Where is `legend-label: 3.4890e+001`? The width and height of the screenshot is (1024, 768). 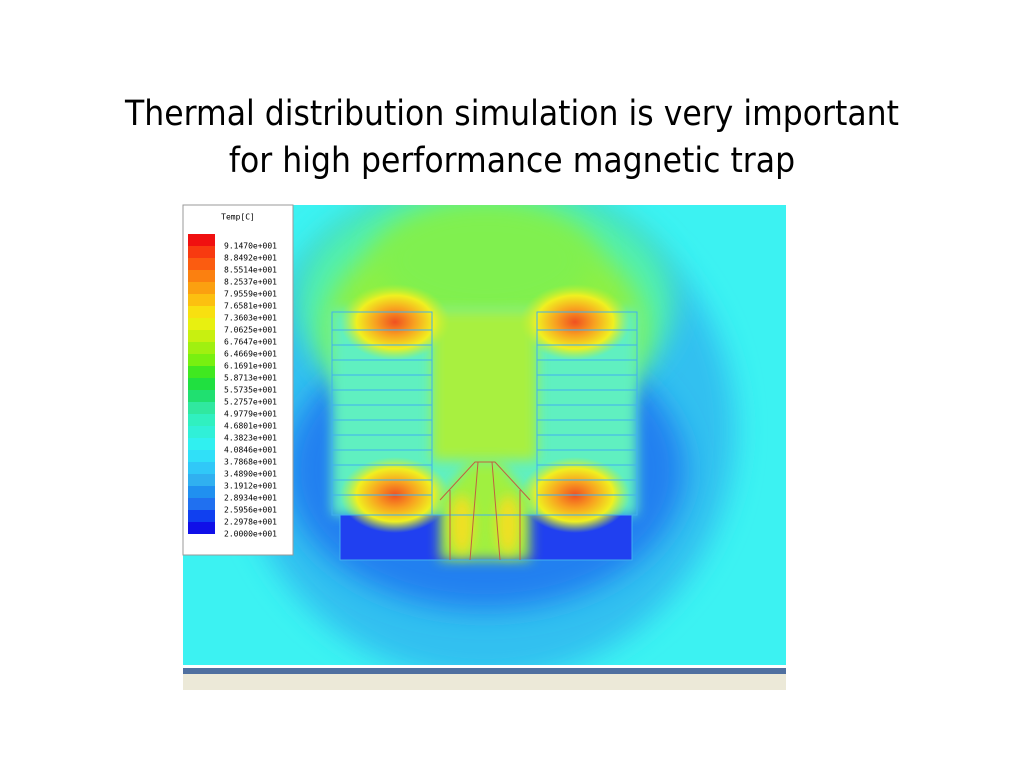 legend-label: 3.4890e+001 is located at coordinates (250, 474).